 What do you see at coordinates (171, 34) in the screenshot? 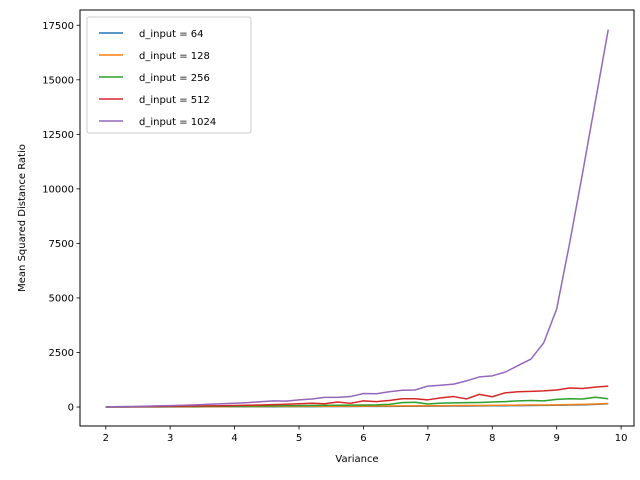
I see `legend-entry-0: d_input = 64` at bounding box center [171, 34].